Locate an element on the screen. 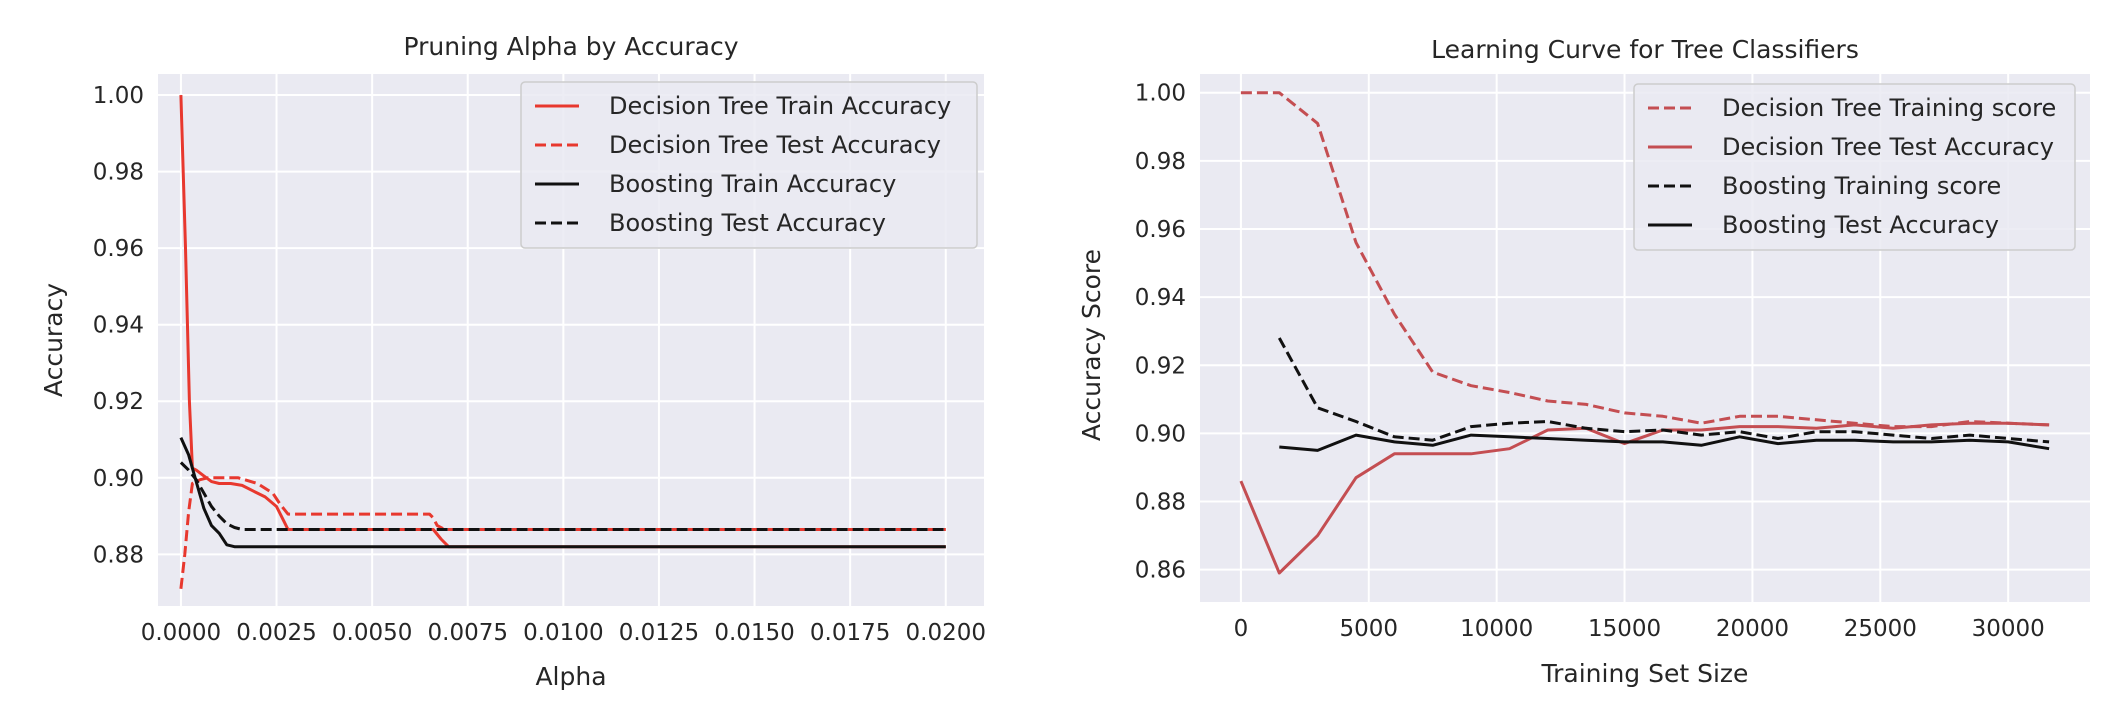 This screenshot has width=2126, height=704. y-axis-label: Accuracy Score is located at coordinates (1091, 345).